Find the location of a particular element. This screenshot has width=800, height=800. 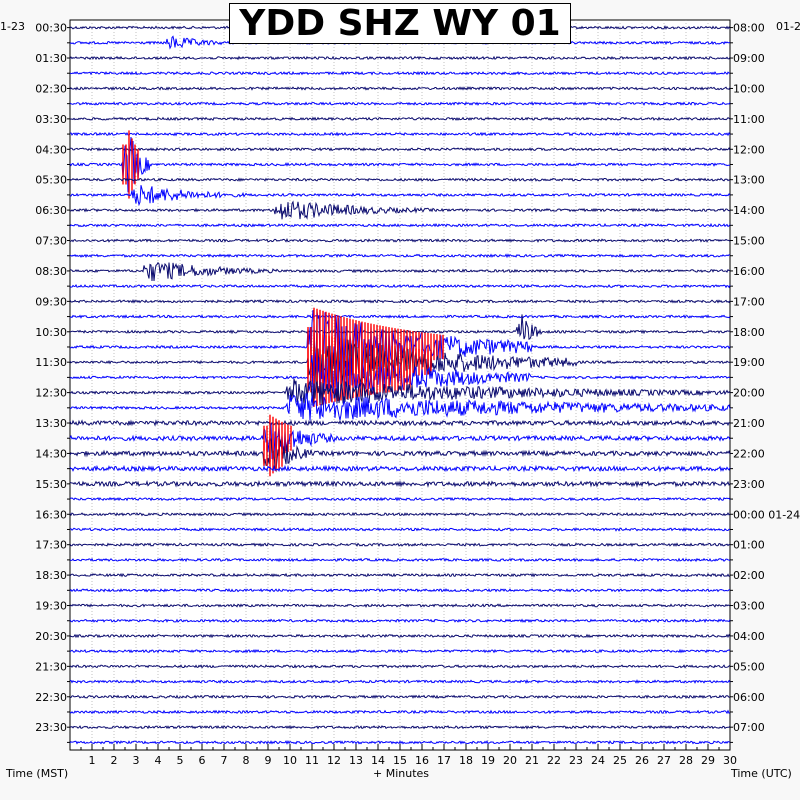

x-tick-label: 1 is located at coordinates (92, 760).